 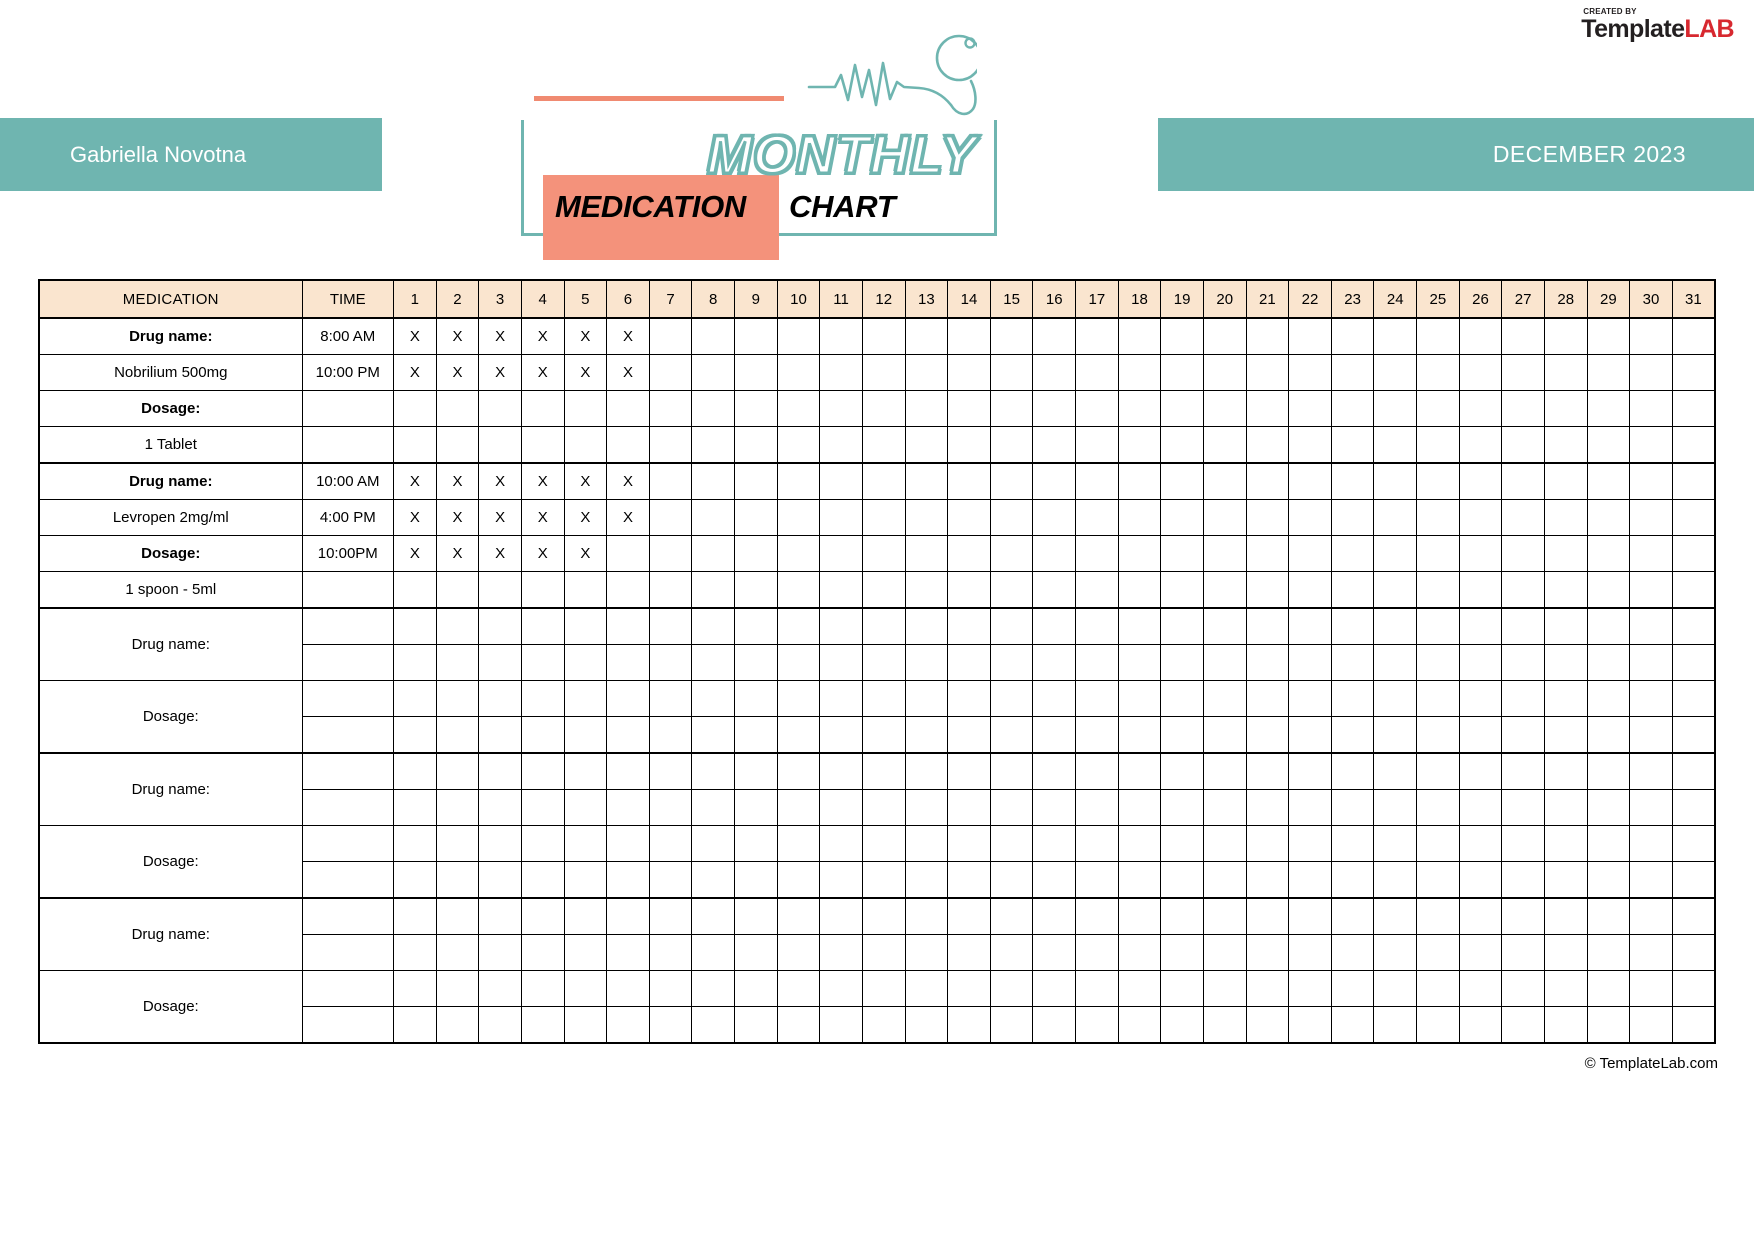 What do you see at coordinates (348, 553) in the screenshot?
I see `time-cell: 10:00PM` at bounding box center [348, 553].